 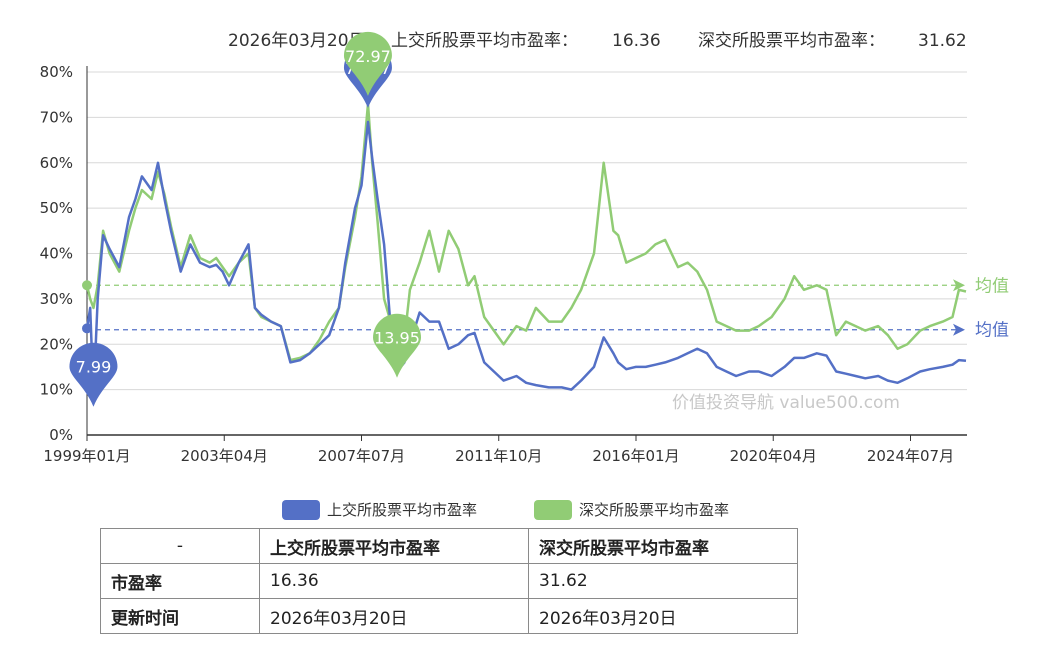 I want to click on sz-max-pin: 72.97, so click(x=367, y=63).